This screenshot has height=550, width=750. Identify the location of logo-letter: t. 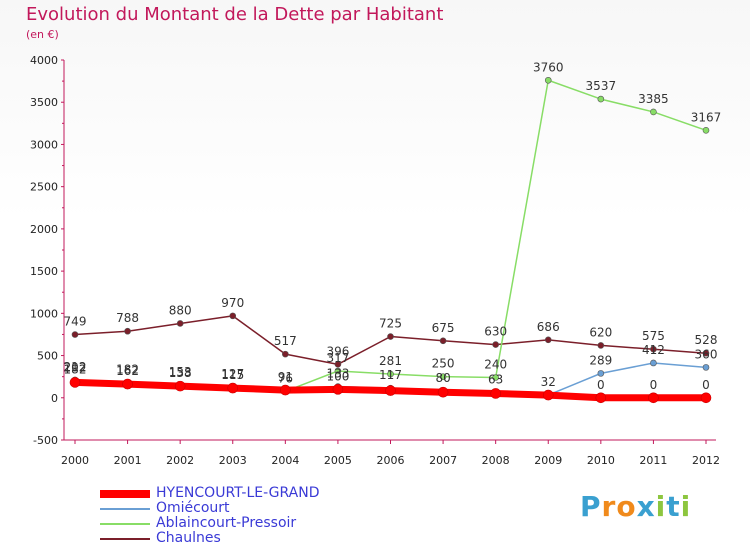
(673, 506).